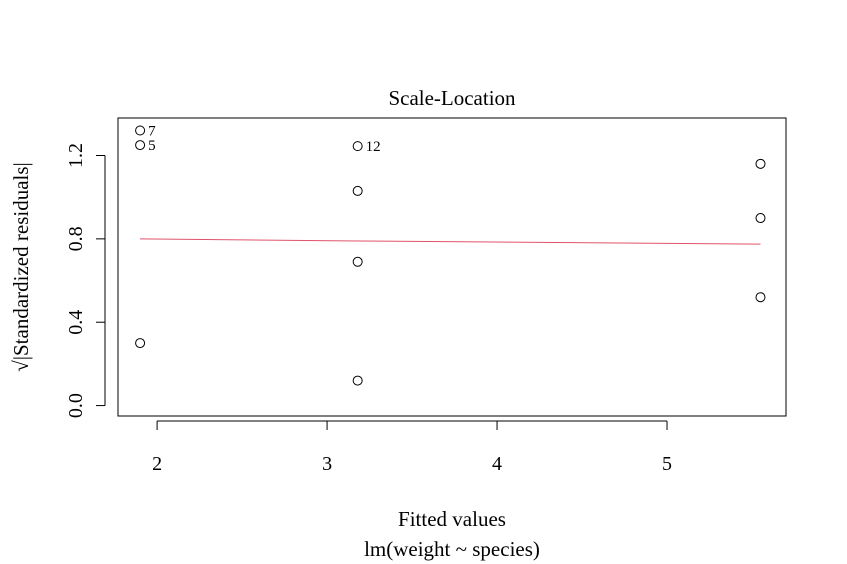  What do you see at coordinates (452, 549) in the screenshot?
I see `x-axis-sublabel: lm(weight ~ species)` at bounding box center [452, 549].